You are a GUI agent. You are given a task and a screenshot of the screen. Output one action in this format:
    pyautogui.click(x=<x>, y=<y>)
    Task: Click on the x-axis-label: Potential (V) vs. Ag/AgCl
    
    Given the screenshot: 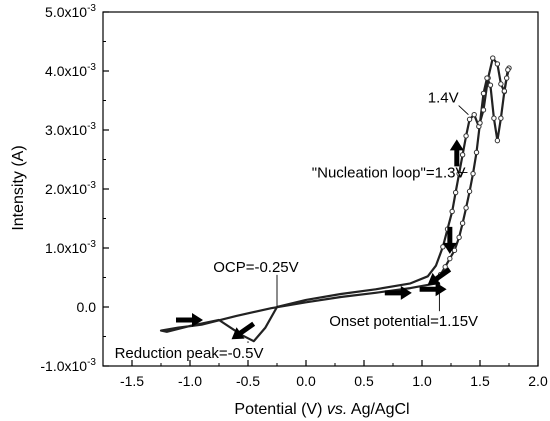 What is the action you would take?
    pyautogui.click(x=321, y=409)
    